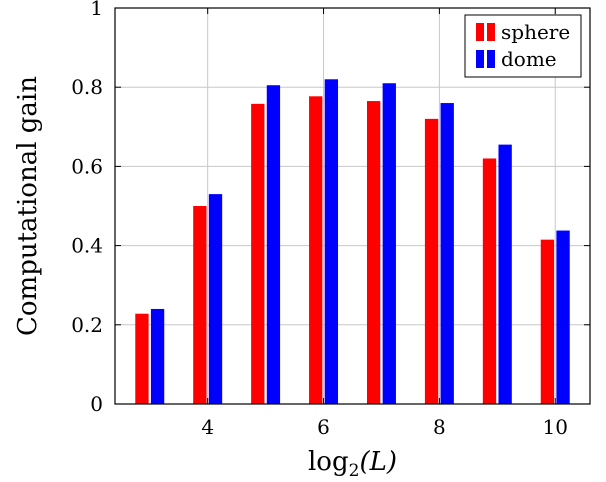 The height and width of the screenshot is (482, 606). What do you see at coordinates (87, 87) in the screenshot?
I see `y-tick-label: 0.8` at bounding box center [87, 87].